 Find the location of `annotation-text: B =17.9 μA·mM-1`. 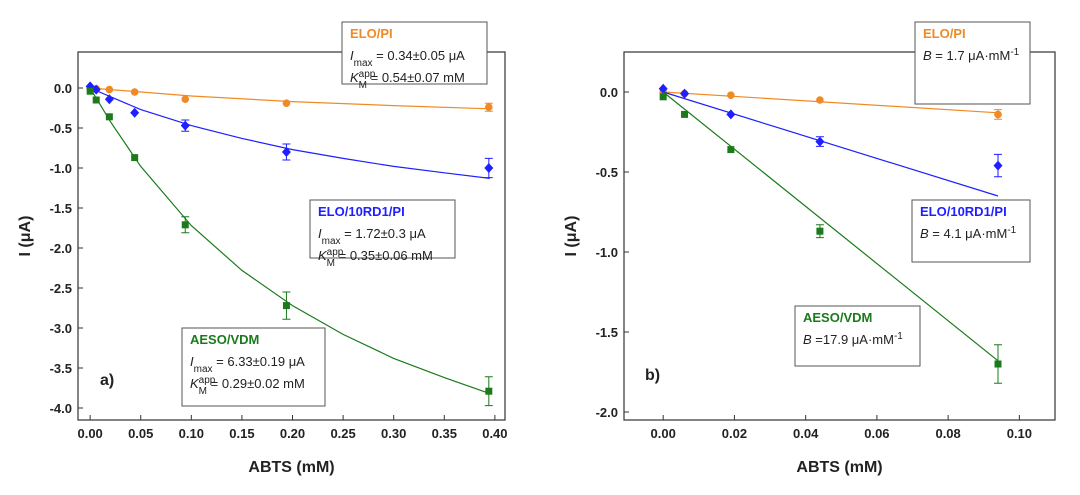

annotation-text: B =17.9 μA·mM-1 is located at coordinates (853, 339).